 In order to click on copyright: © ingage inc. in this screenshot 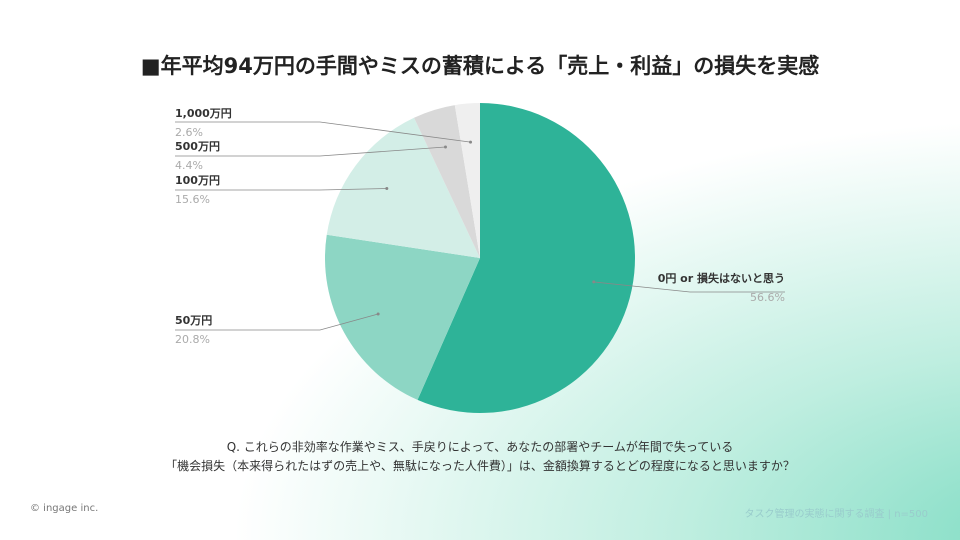, I will do `click(64, 508)`.